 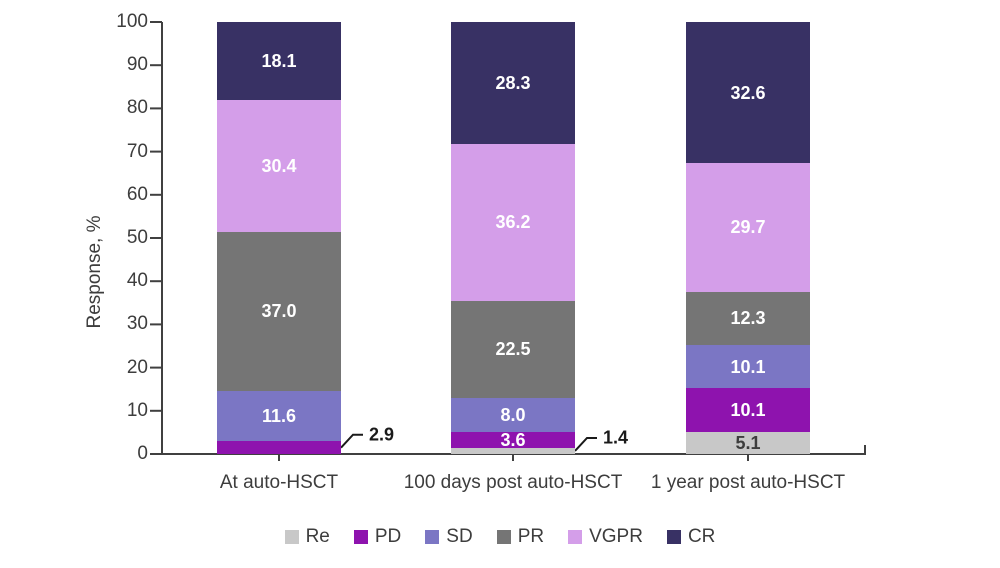 I want to click on bar-segment-vgpr-1: 36.2, so click(x=513, y=222).